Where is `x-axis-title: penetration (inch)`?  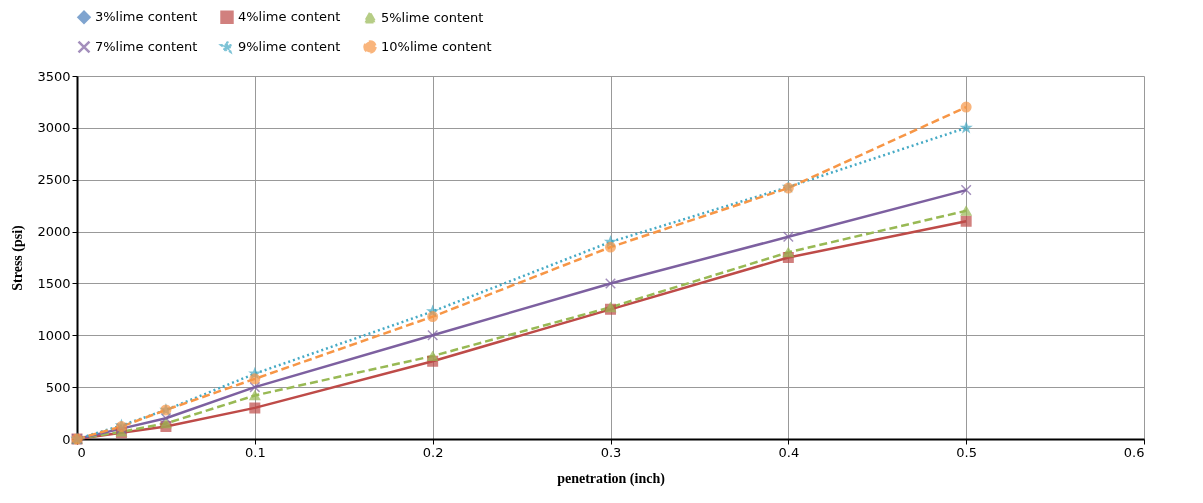 x-axis-title: penetration (inch) is located at coordinates (611, 478).